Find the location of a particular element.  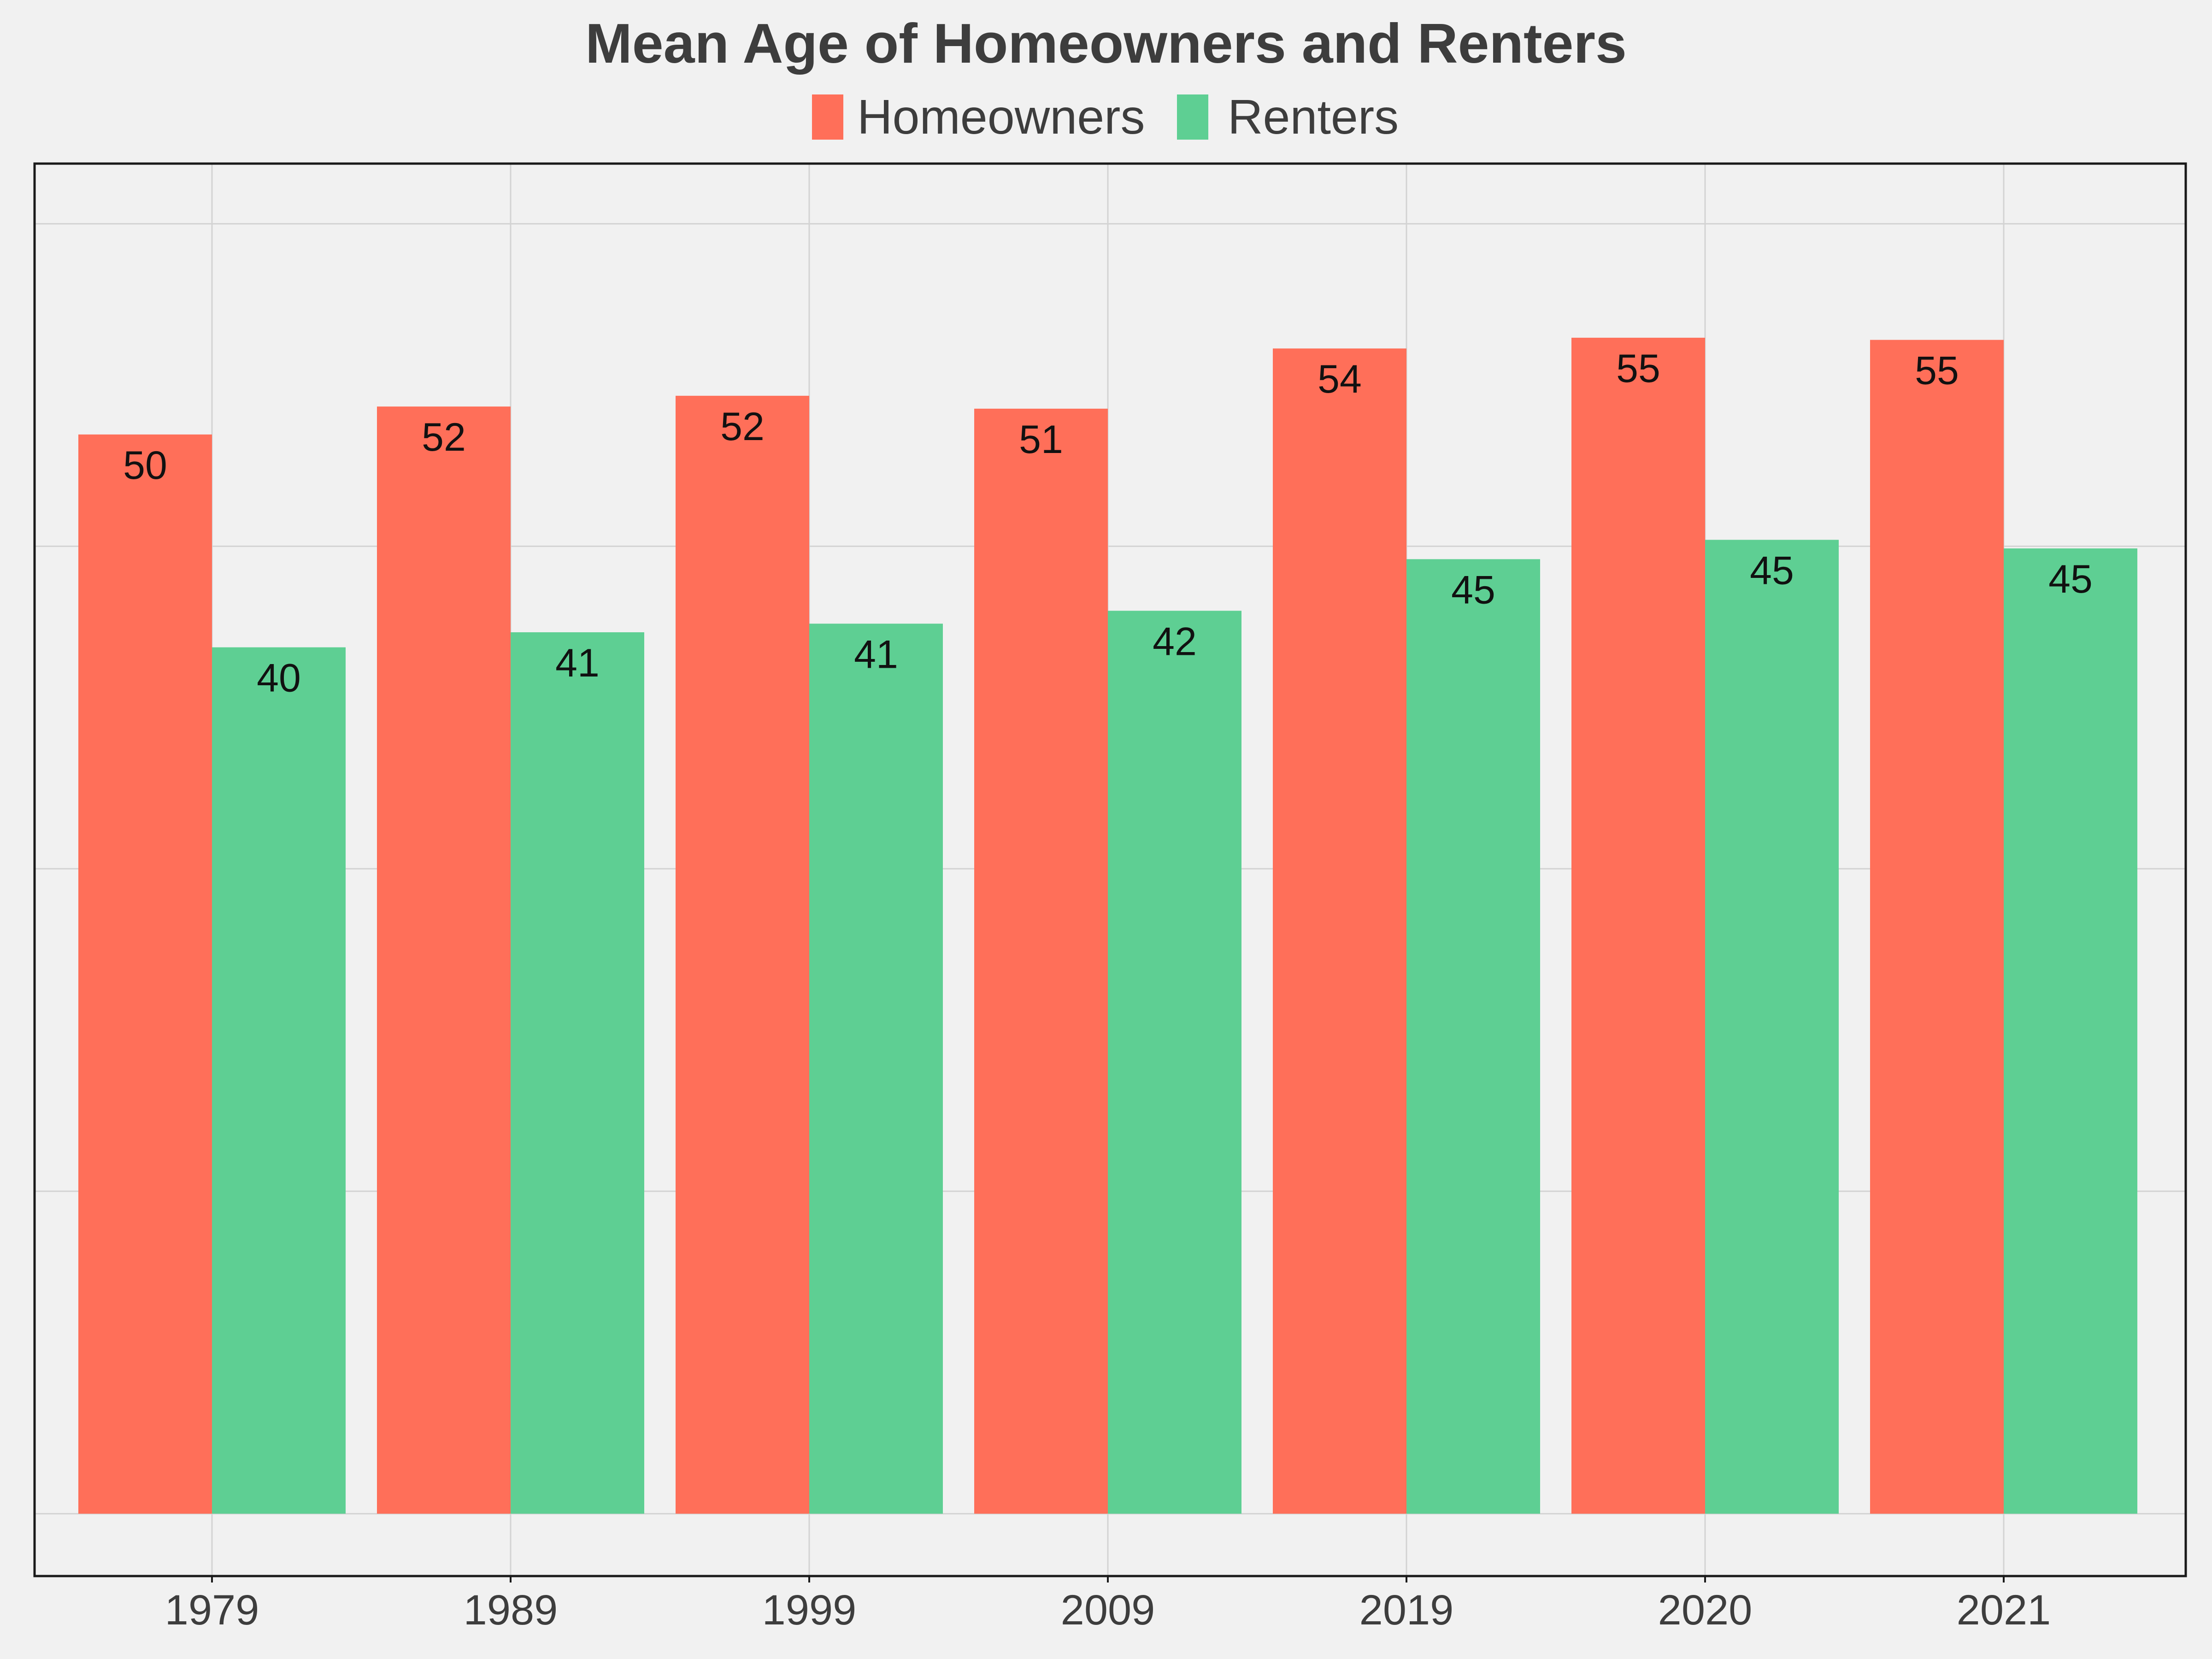

data-label-renters-2009: 42 is located at coordinates (1175, 641).